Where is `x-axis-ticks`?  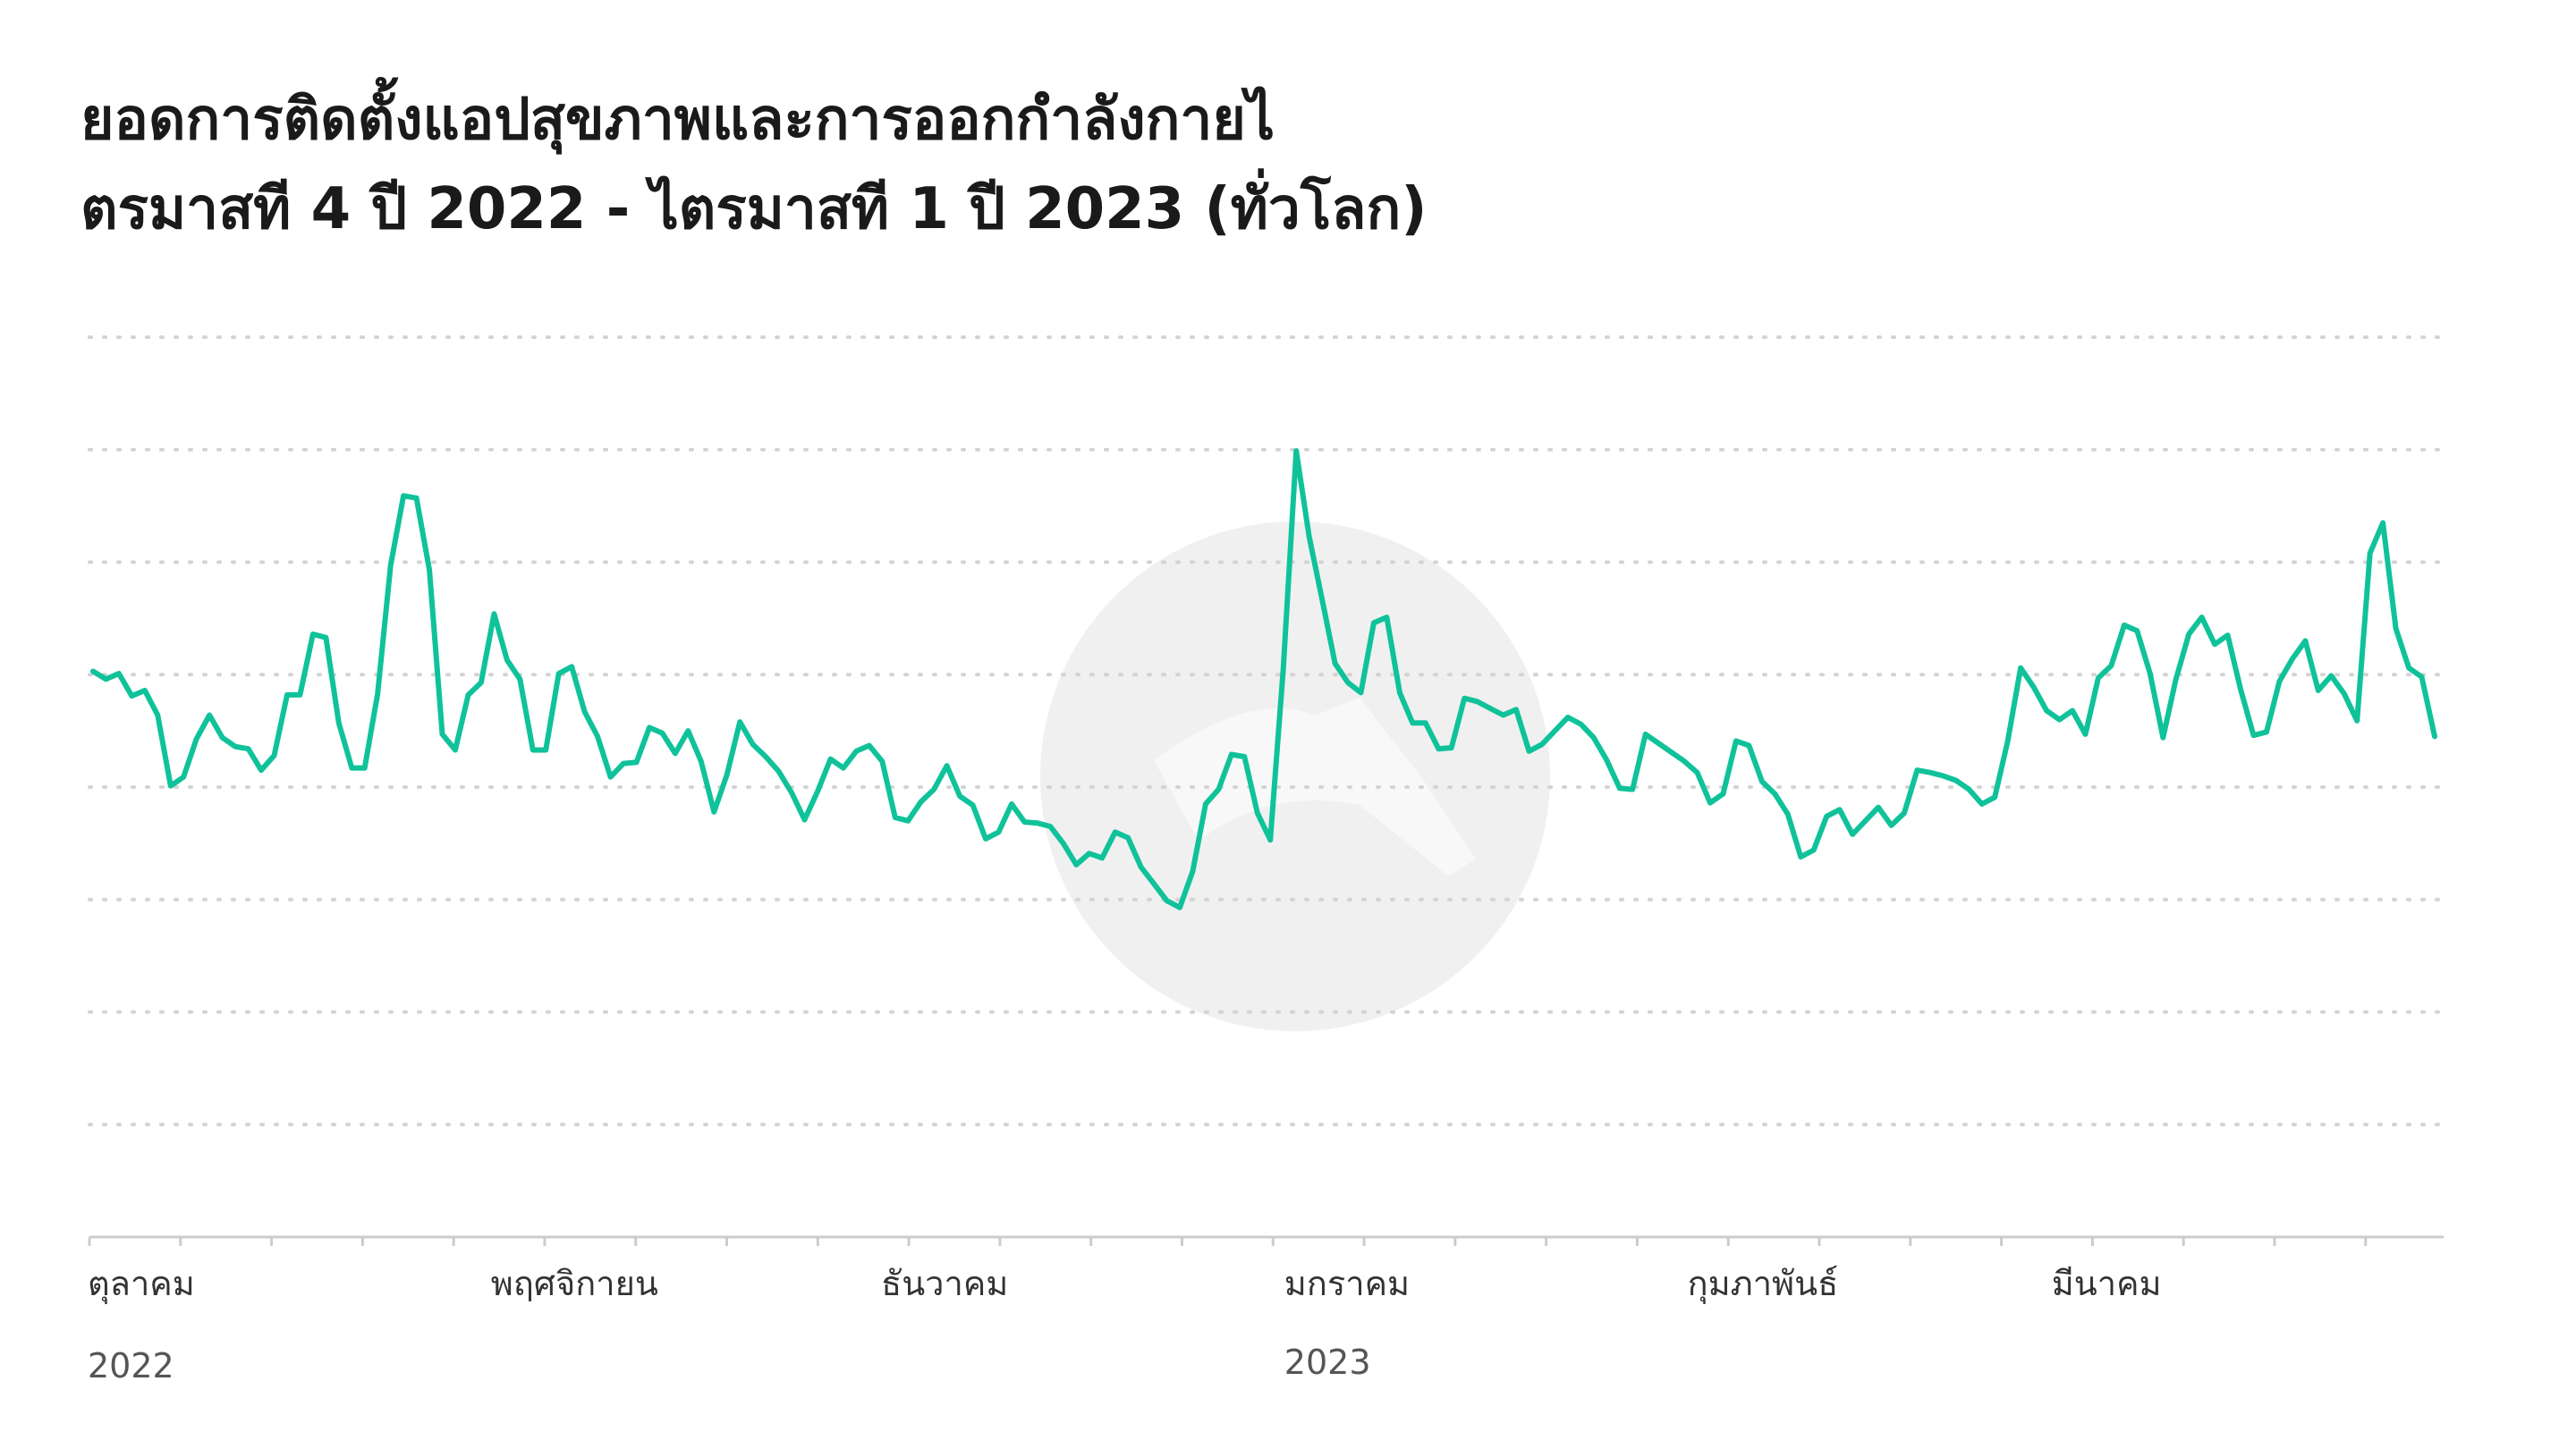
x-axis-ticks is located at coordinates (1228, 1241).